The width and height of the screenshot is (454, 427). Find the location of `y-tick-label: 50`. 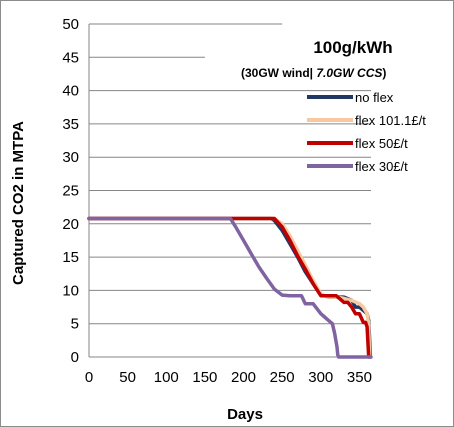

y-tick-label: 50 is located at coordinates (70, 24).